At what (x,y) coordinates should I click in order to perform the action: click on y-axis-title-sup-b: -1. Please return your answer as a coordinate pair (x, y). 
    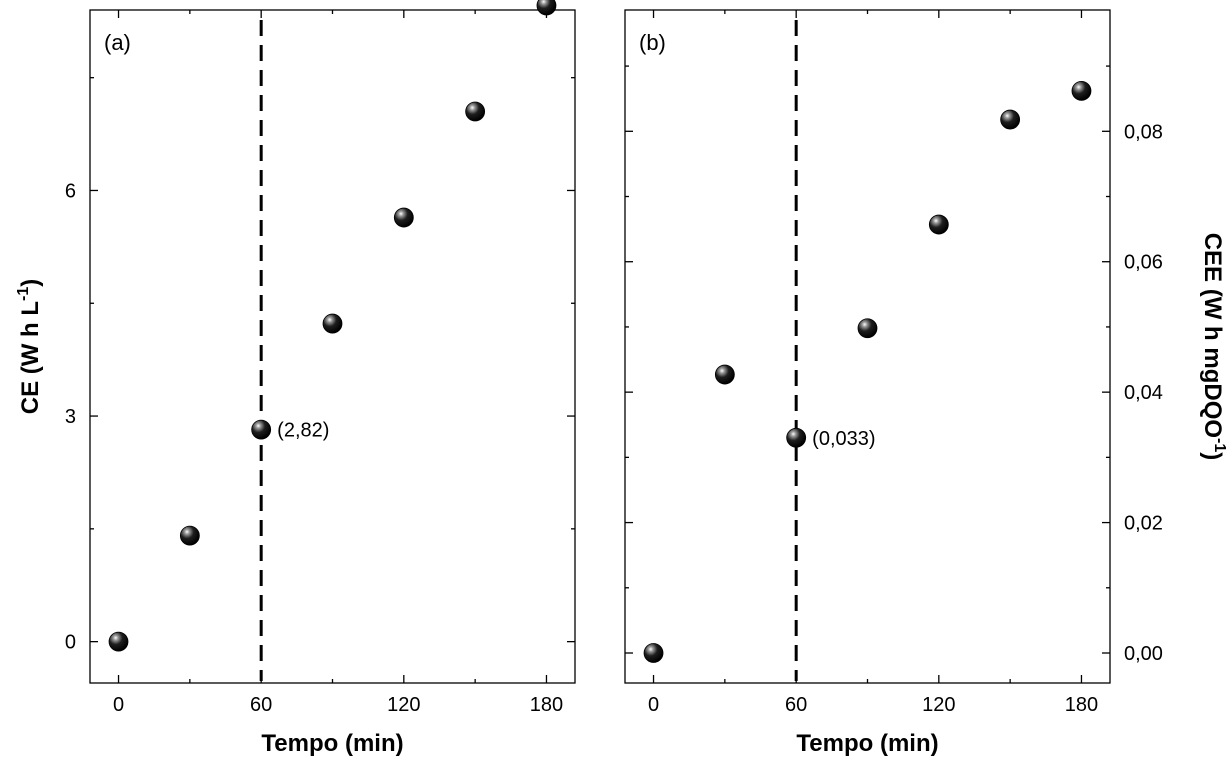
    Looking at the image, I should click on (1219, 445).